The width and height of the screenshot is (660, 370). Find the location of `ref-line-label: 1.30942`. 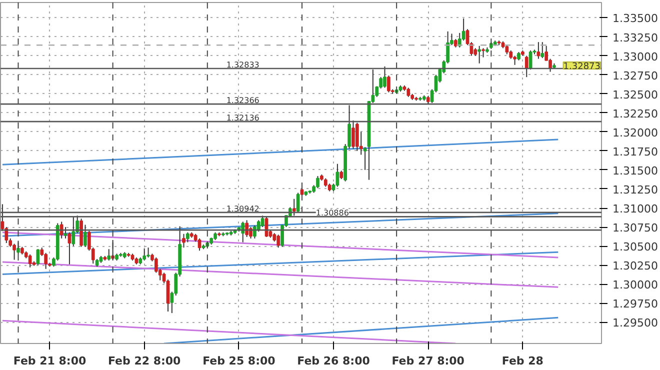

ref-line-label: 1.30942 is located at coordinates (243, 209).